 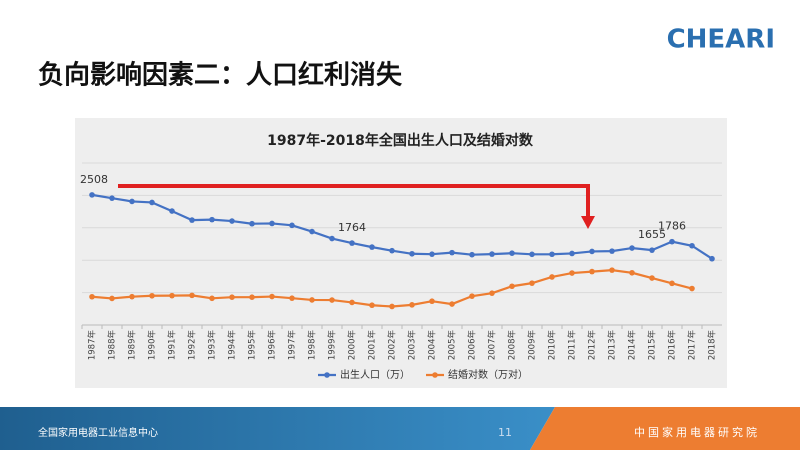 I want to click on x-tick-label: 1992年, so click(x=192, y=345).